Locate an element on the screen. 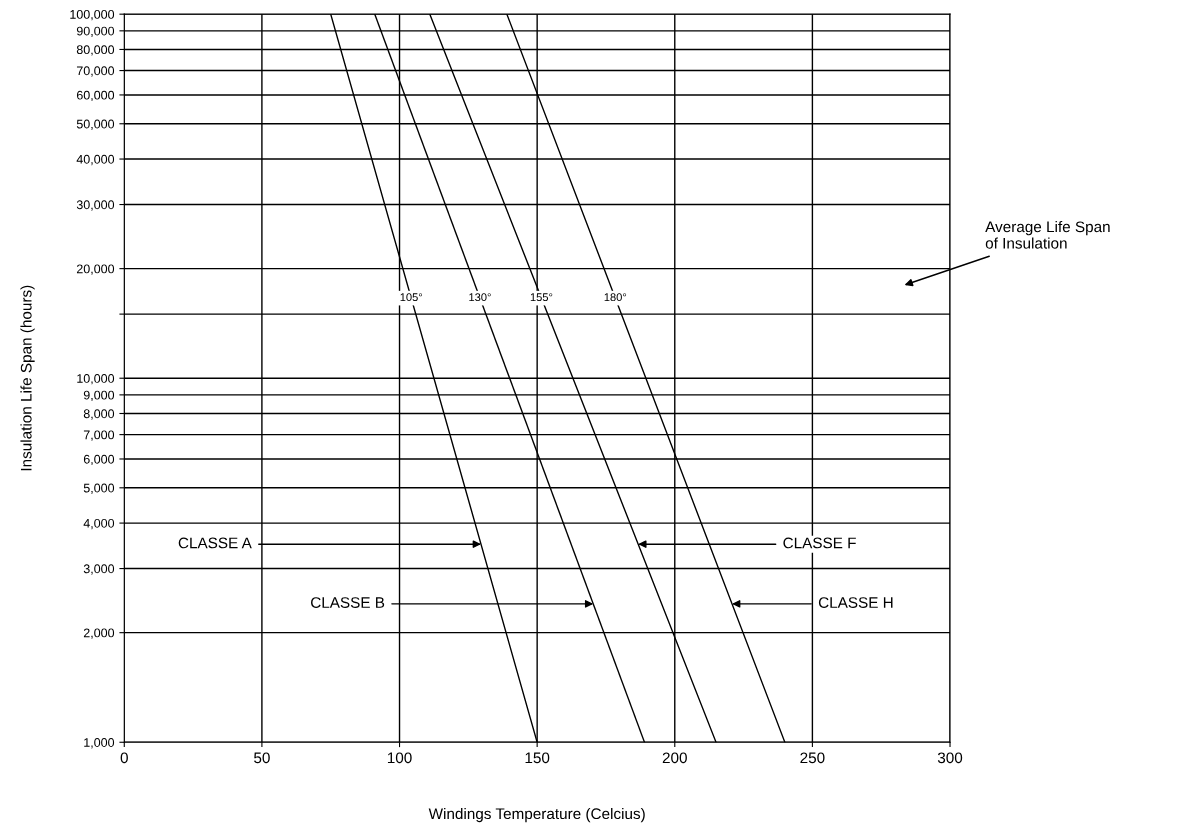 The height and width of the screenshot is (834, 1195). text: Average Life Span of Insulation is located at coordinates (1047, 234).